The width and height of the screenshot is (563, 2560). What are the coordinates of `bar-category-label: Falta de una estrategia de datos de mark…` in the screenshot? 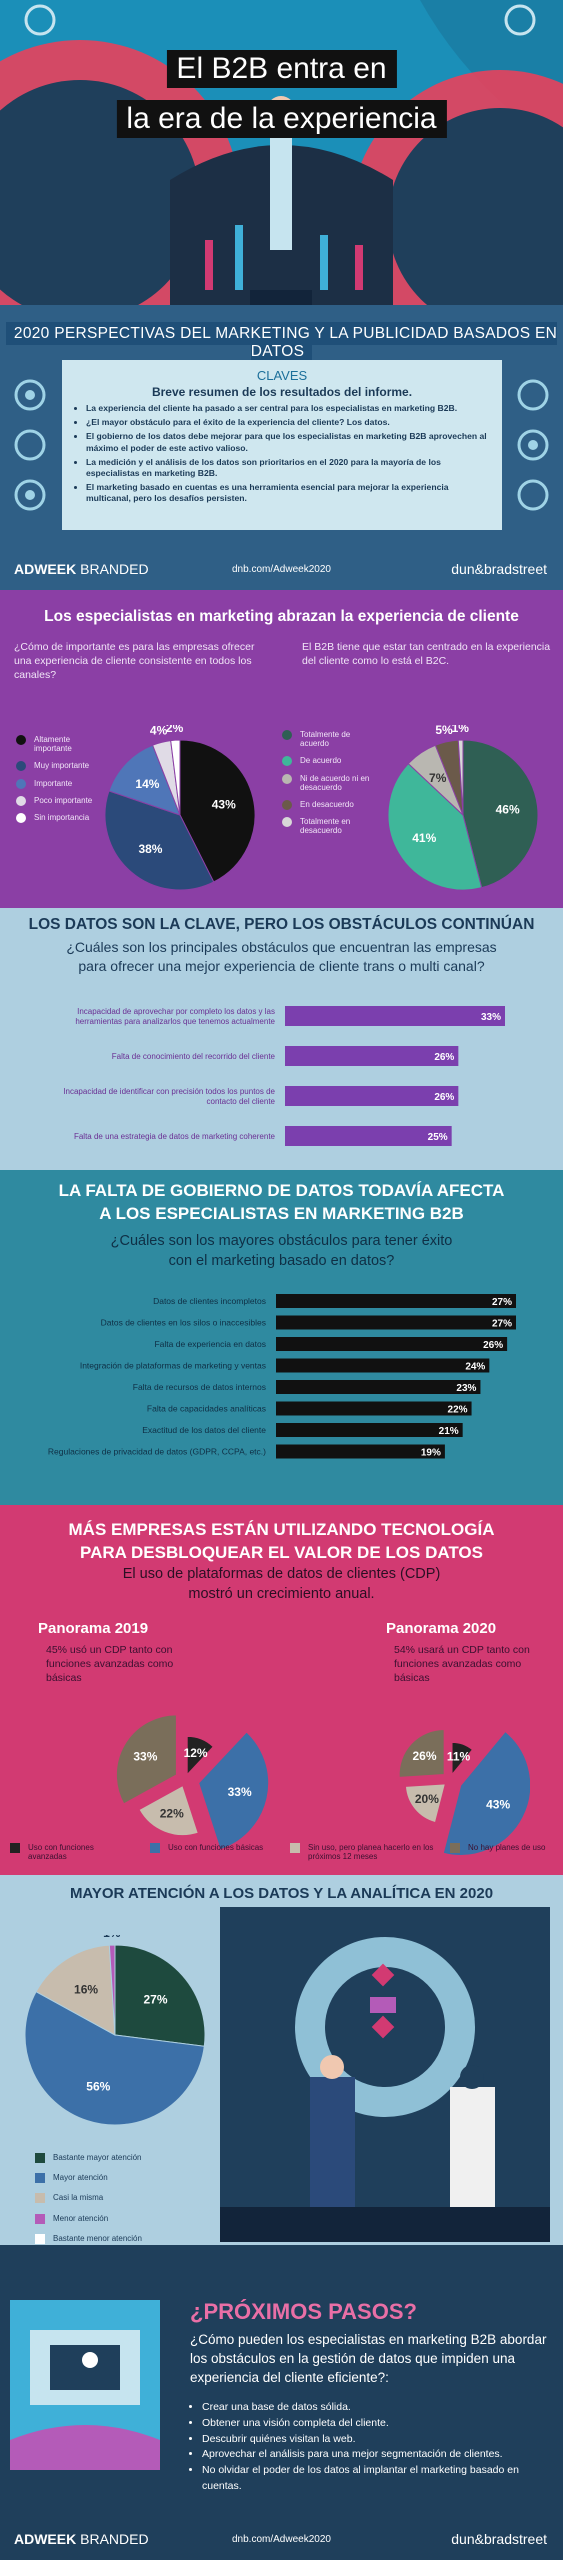 It's located at (175, 1136).